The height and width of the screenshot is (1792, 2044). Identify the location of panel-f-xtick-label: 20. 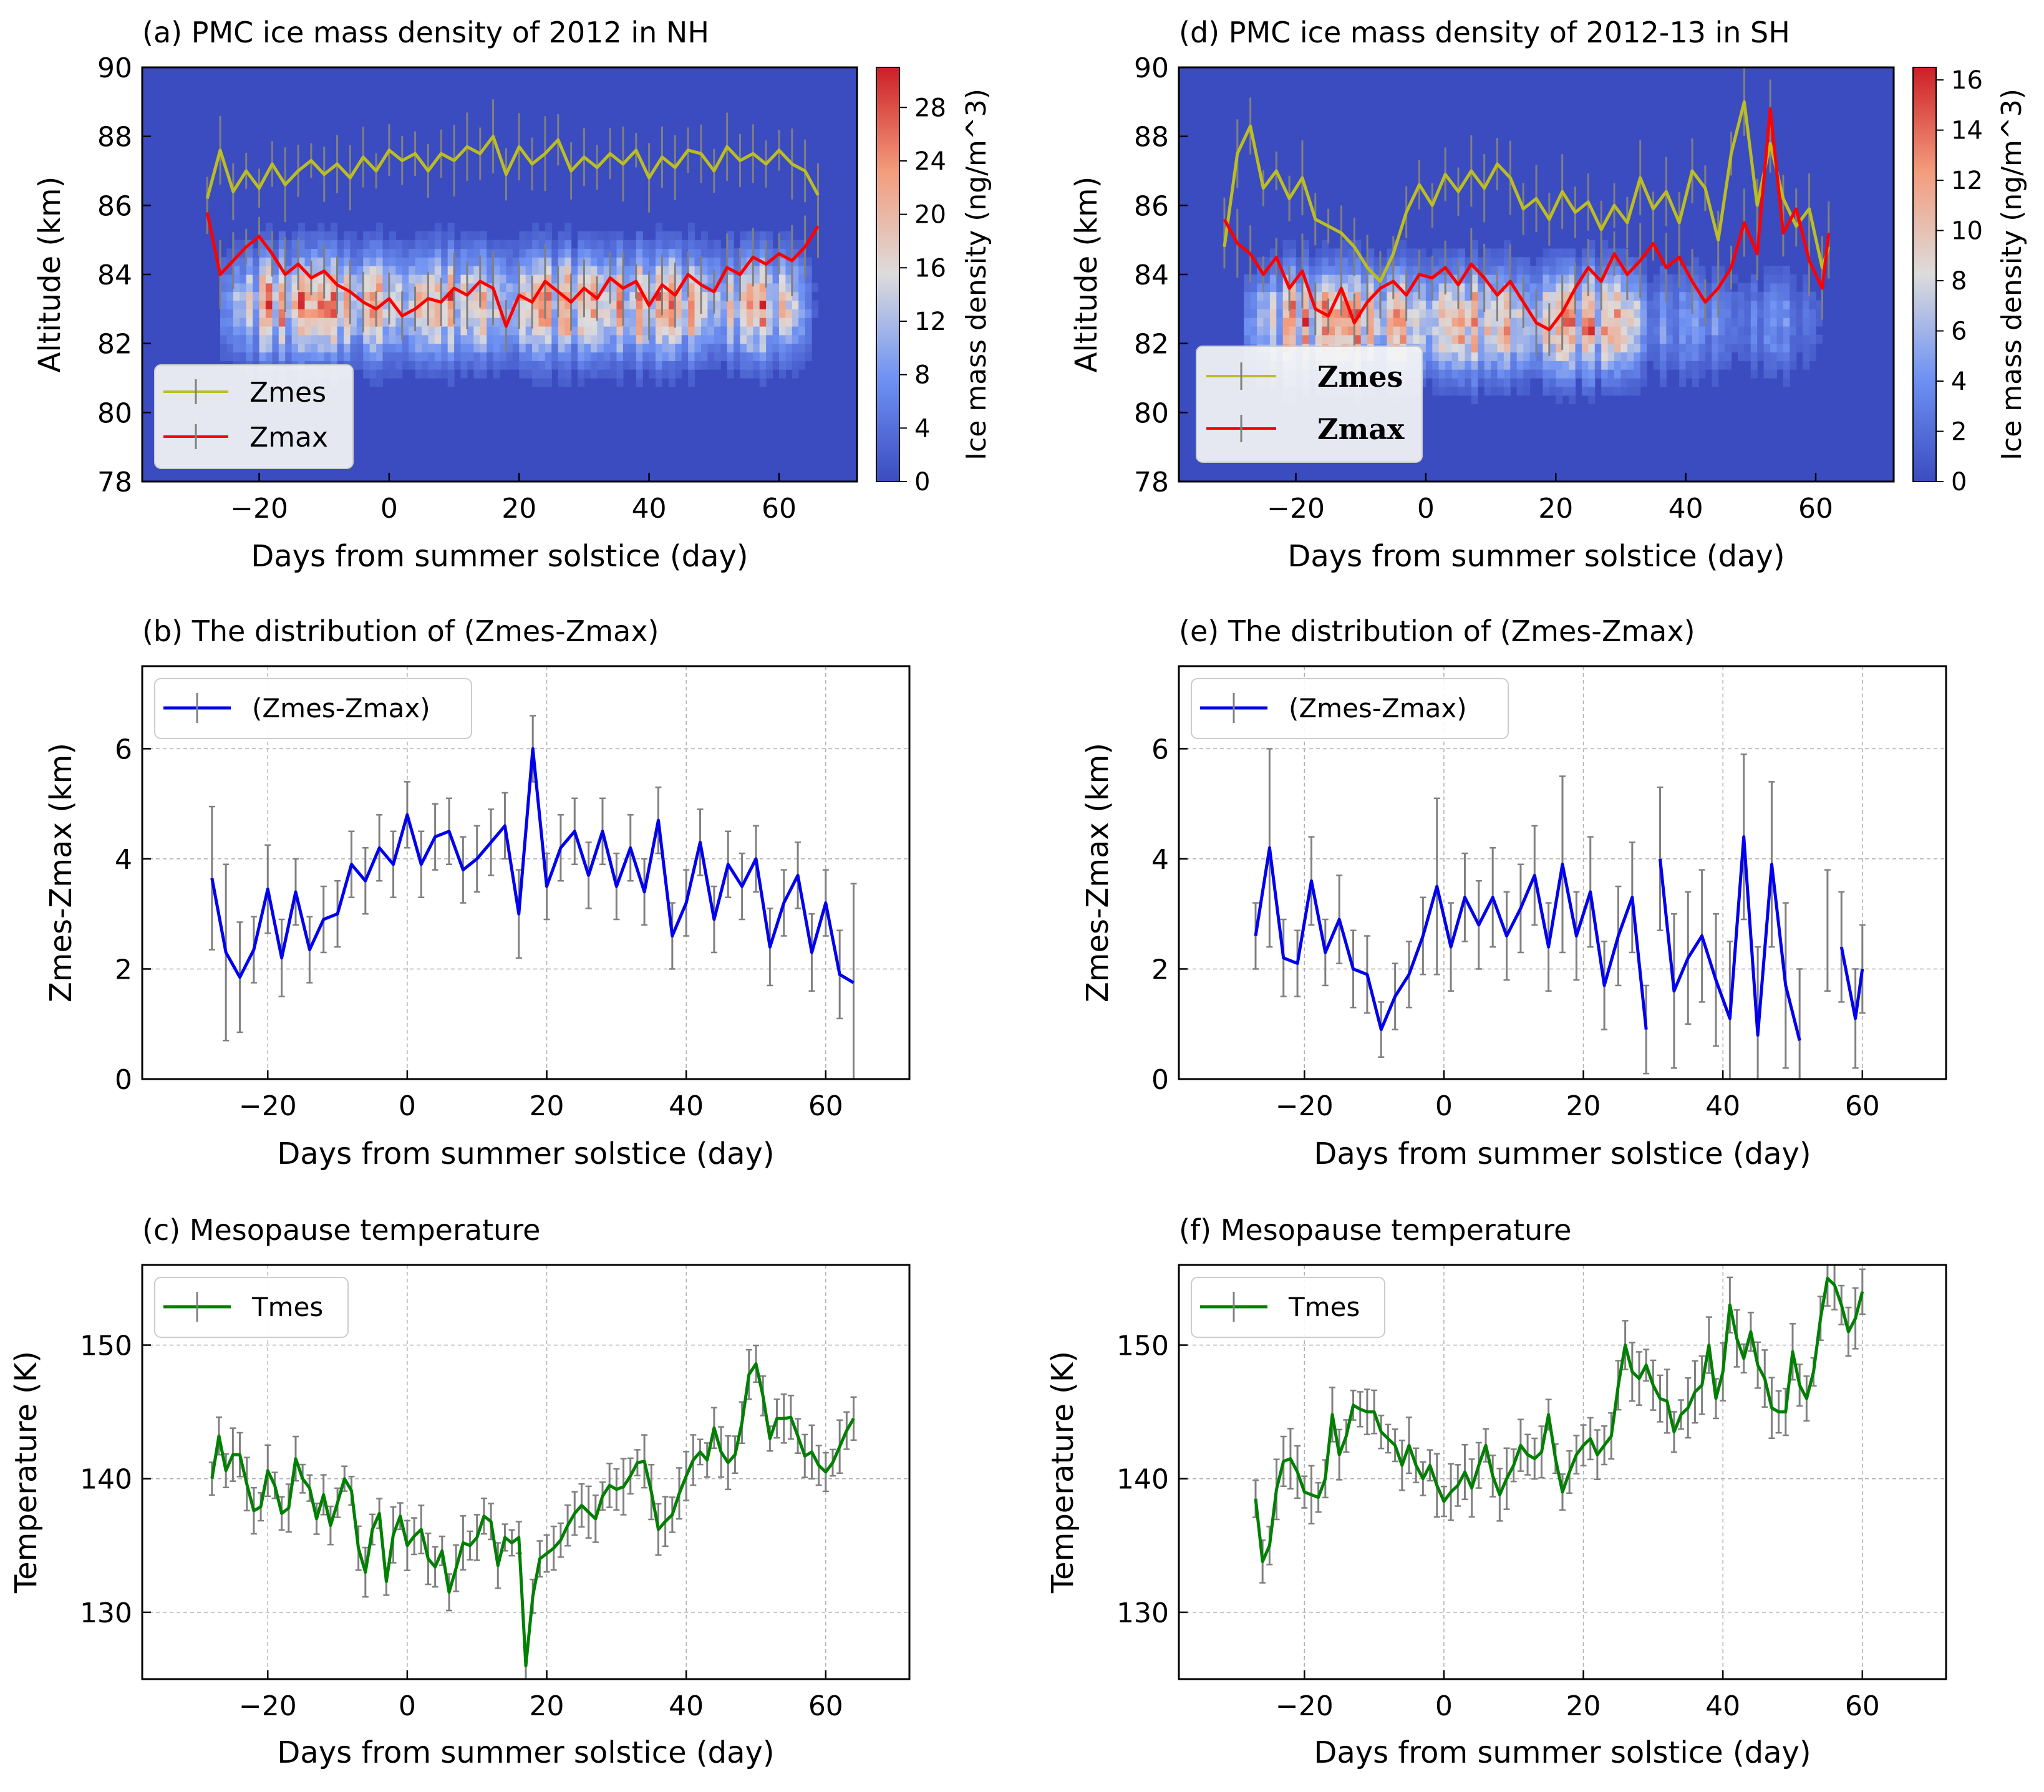
(1584, 1706).